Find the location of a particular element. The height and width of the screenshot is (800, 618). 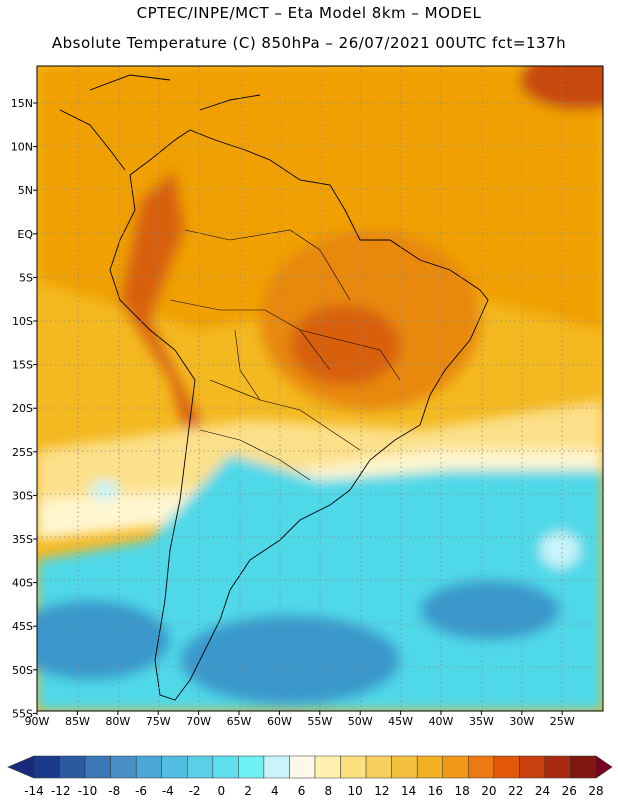

lon-label: 55W is located at coordinates (319, 721).